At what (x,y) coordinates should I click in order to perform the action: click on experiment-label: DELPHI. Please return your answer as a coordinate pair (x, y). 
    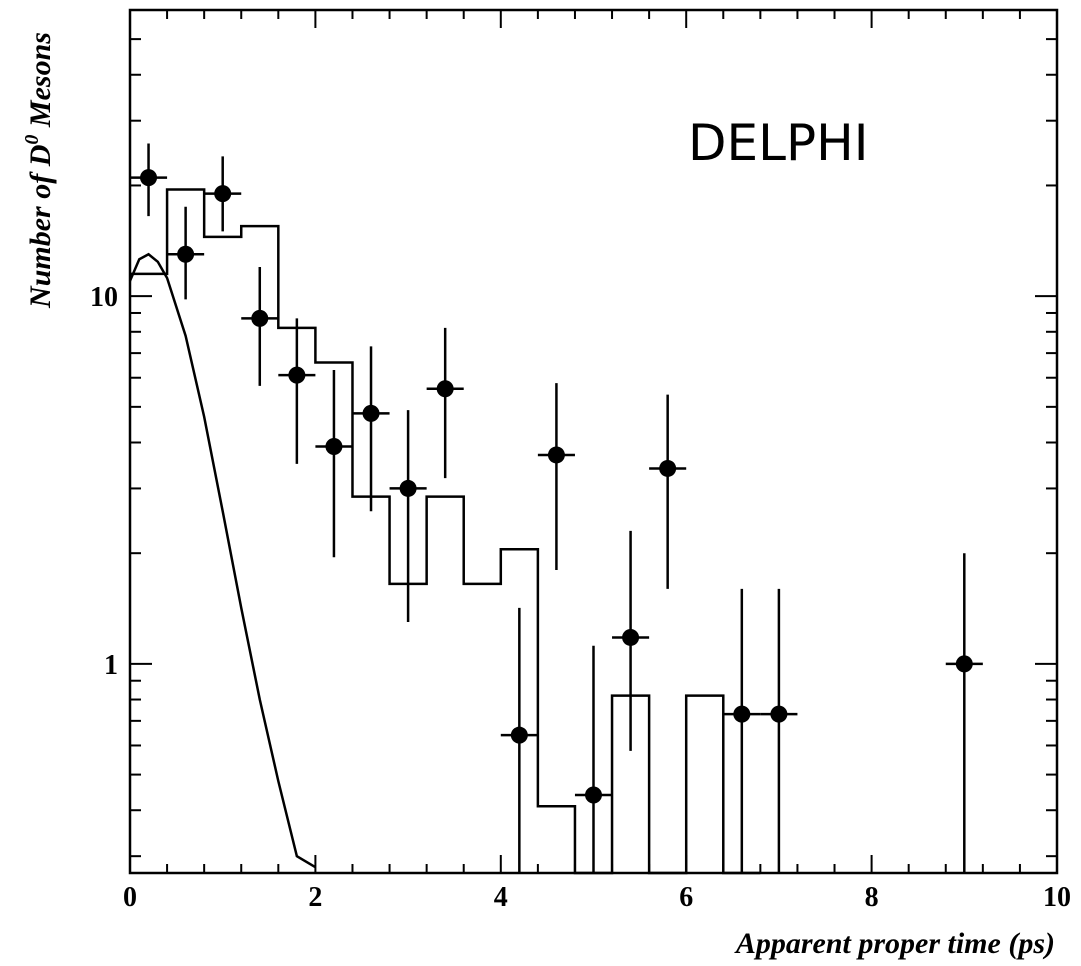
    Looking at the image, I should click on (778, 143).